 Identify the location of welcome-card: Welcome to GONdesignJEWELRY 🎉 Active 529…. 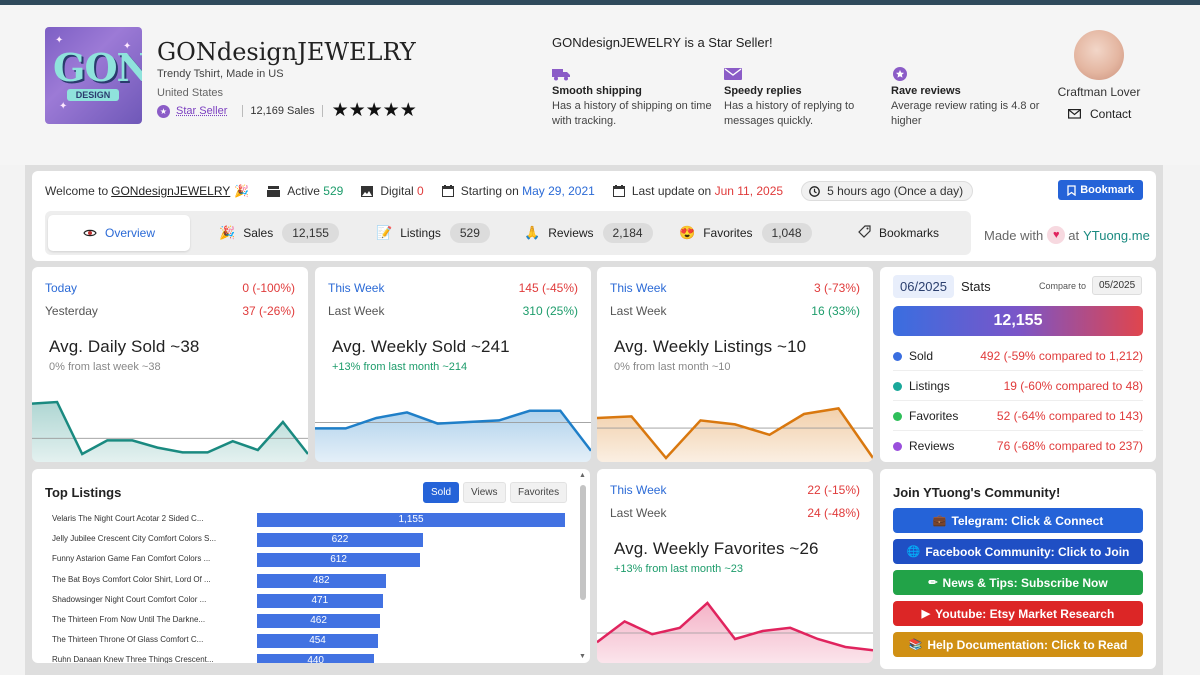
(594, 216).